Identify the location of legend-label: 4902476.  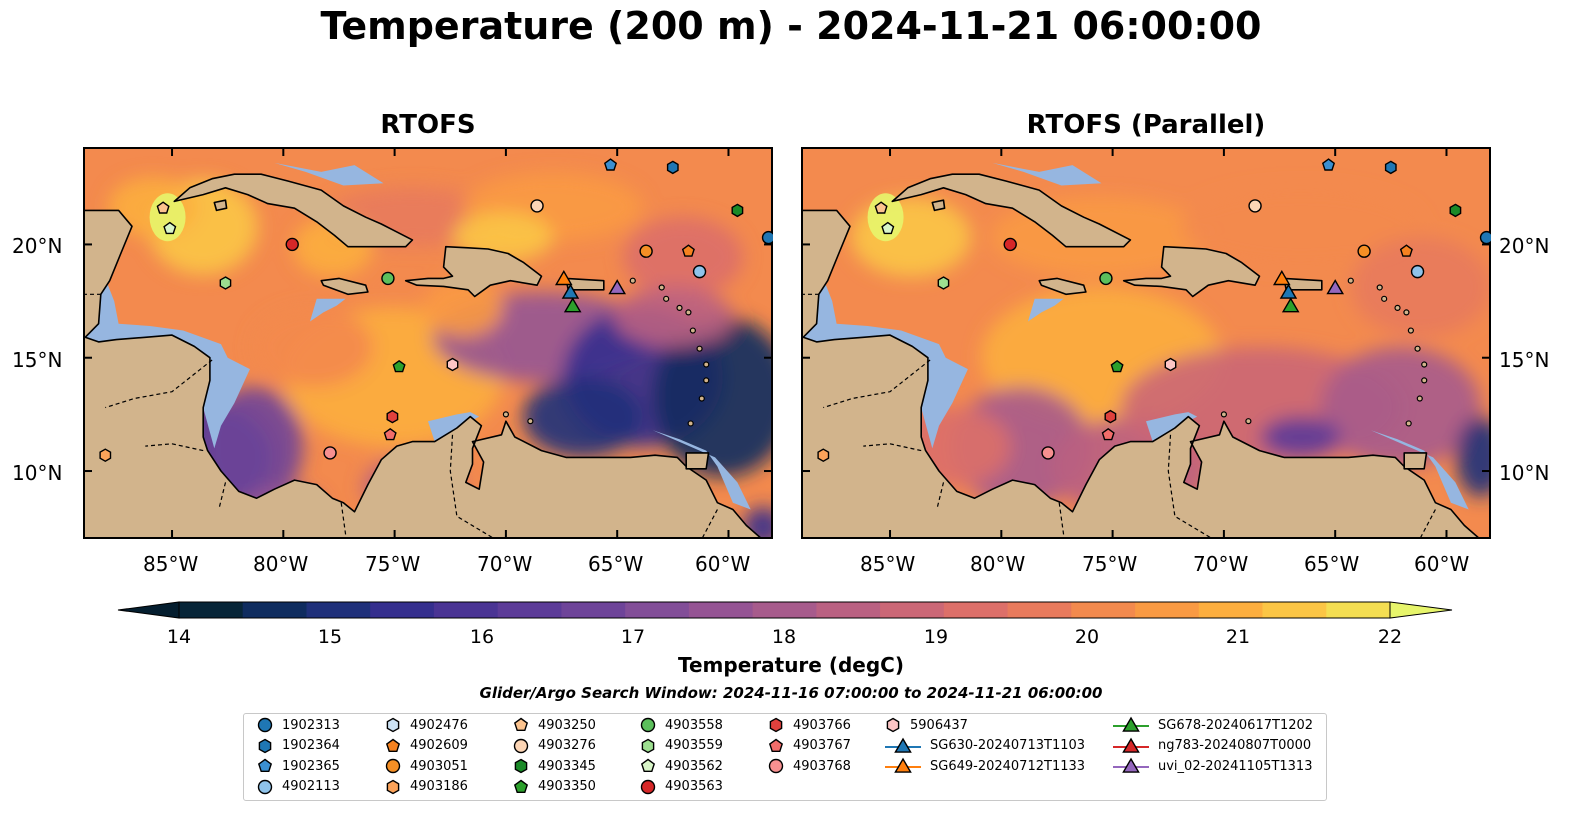
(439, 725).